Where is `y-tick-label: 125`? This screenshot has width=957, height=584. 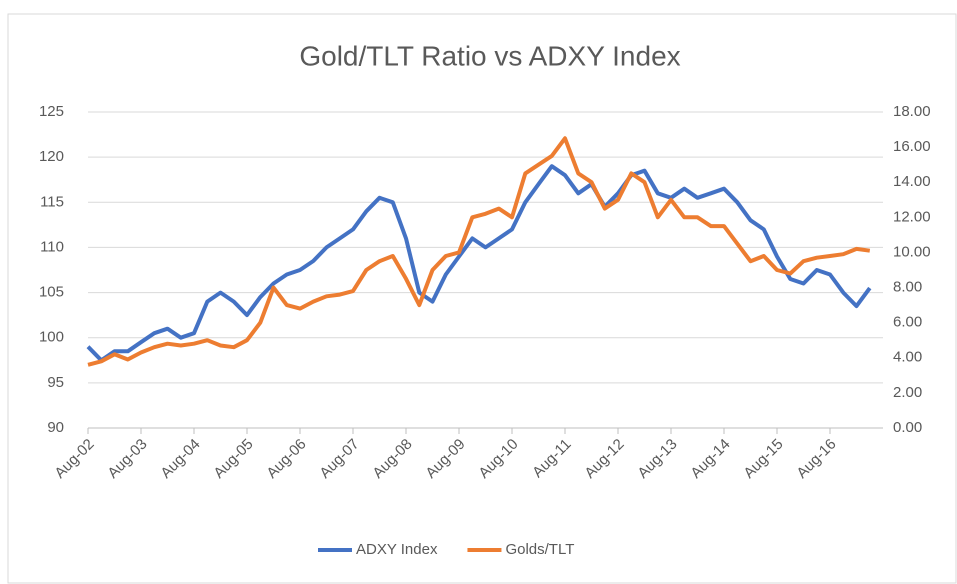 y-tick-label: 125 is located at coordinates (51, 111).